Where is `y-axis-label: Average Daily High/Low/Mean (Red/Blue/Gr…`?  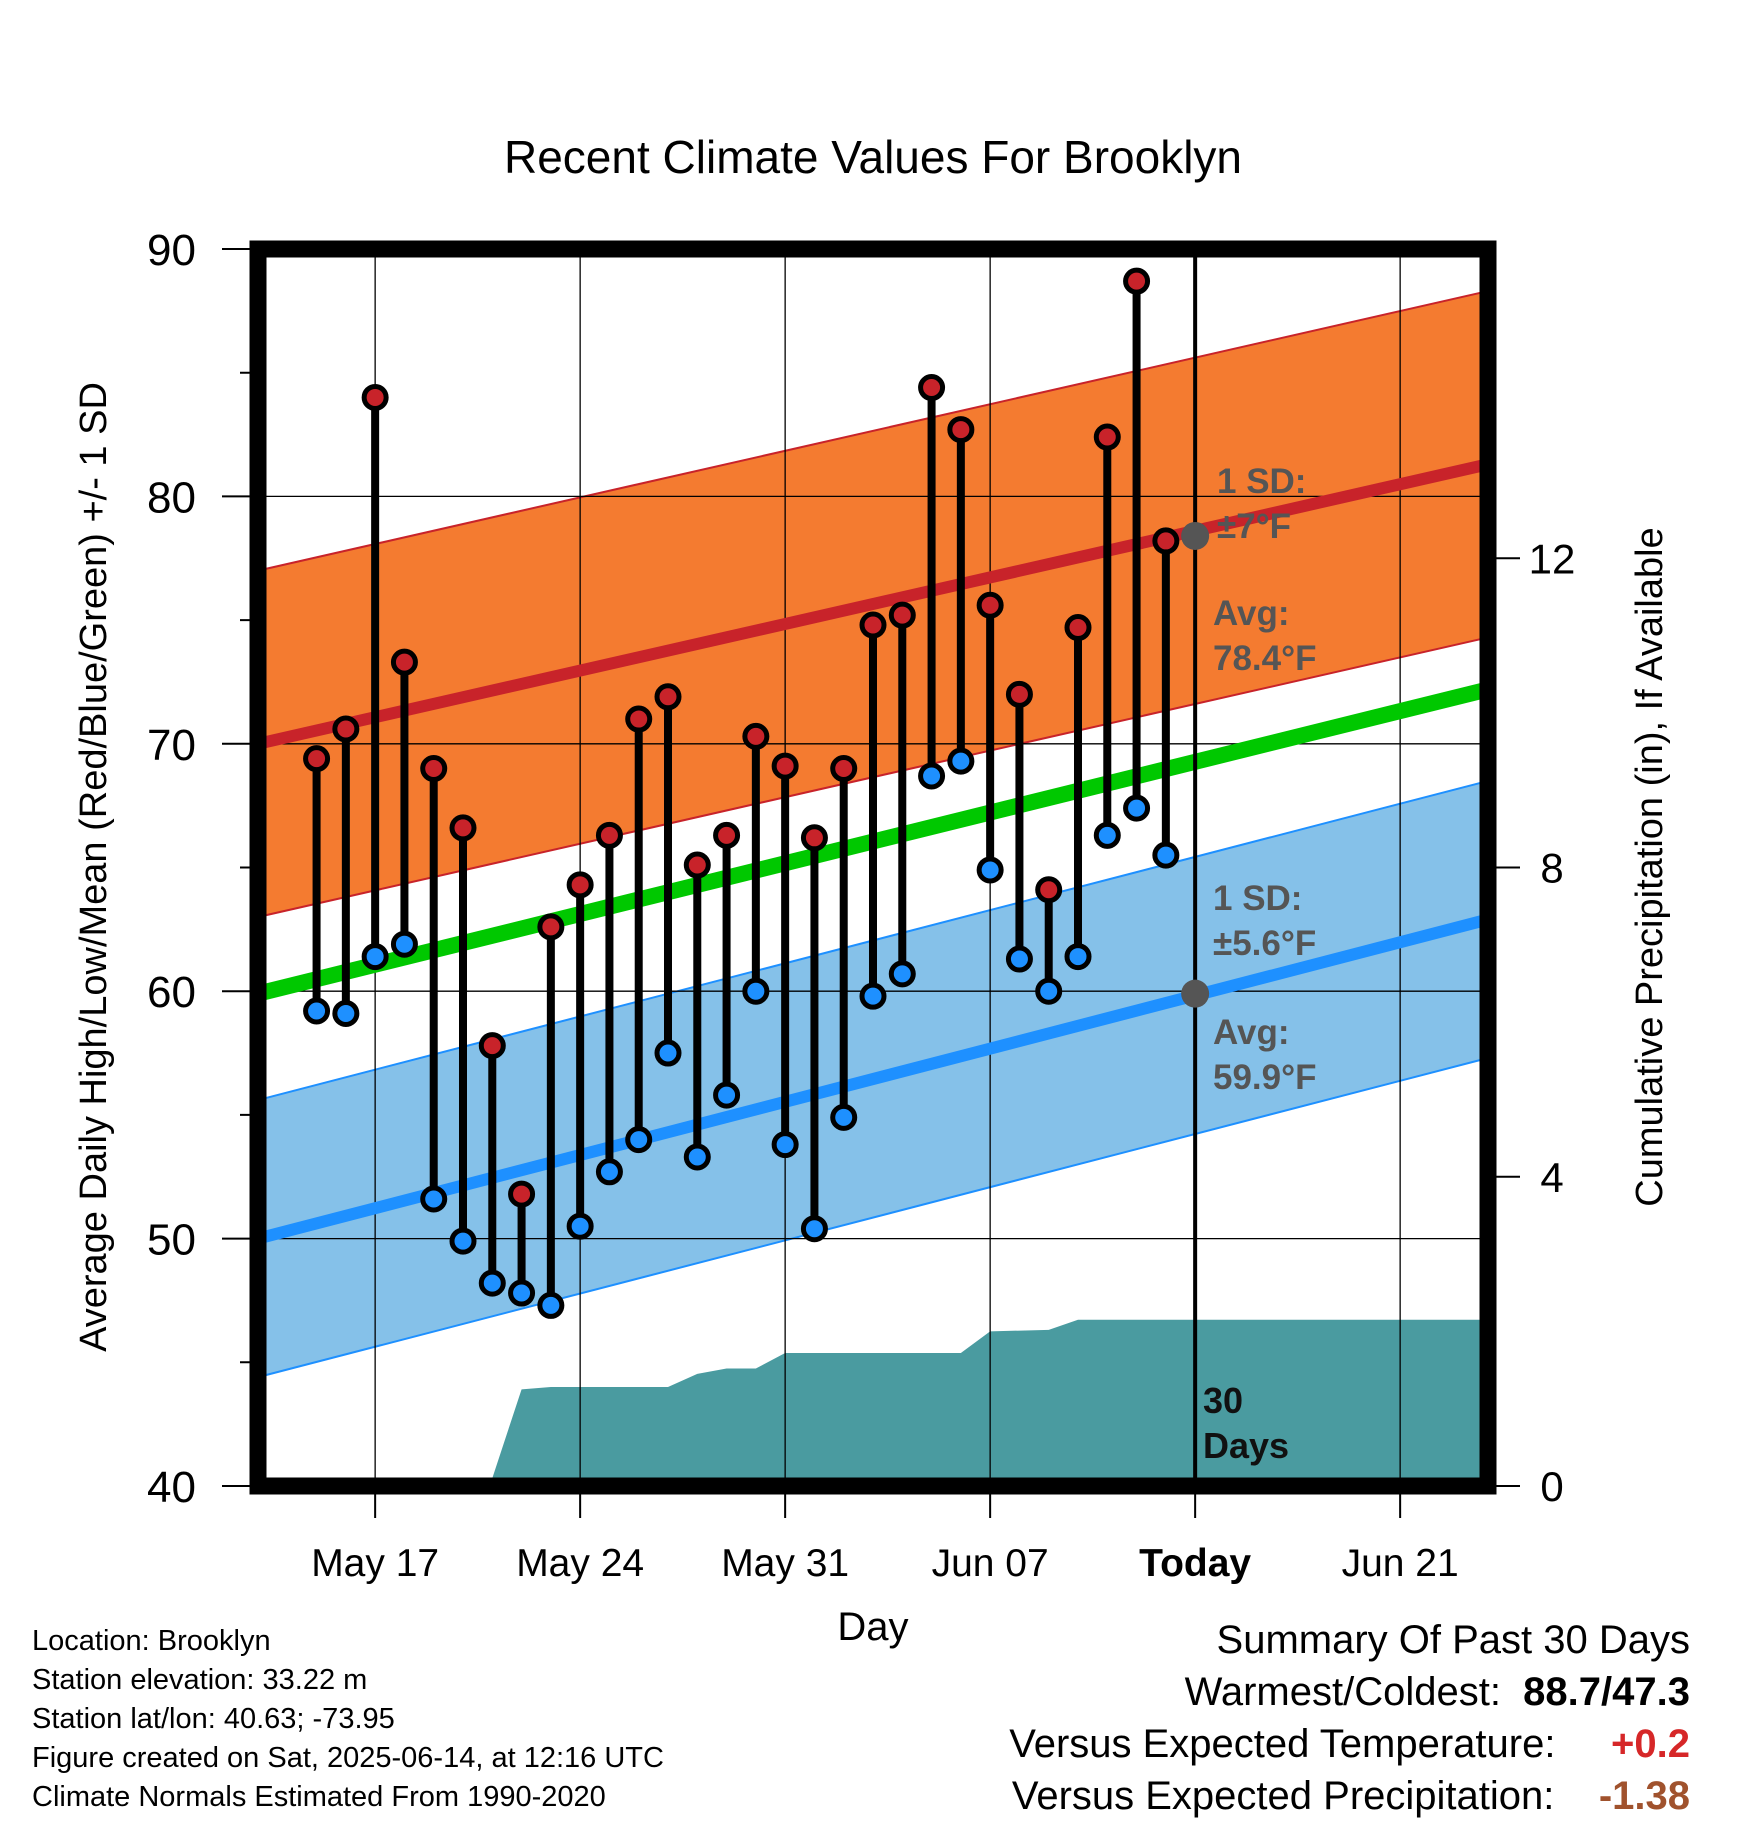 y-axis-label: Average Daily High/Low/Mean (Red/Blue/Gr… is located at coordinates (94, 867).